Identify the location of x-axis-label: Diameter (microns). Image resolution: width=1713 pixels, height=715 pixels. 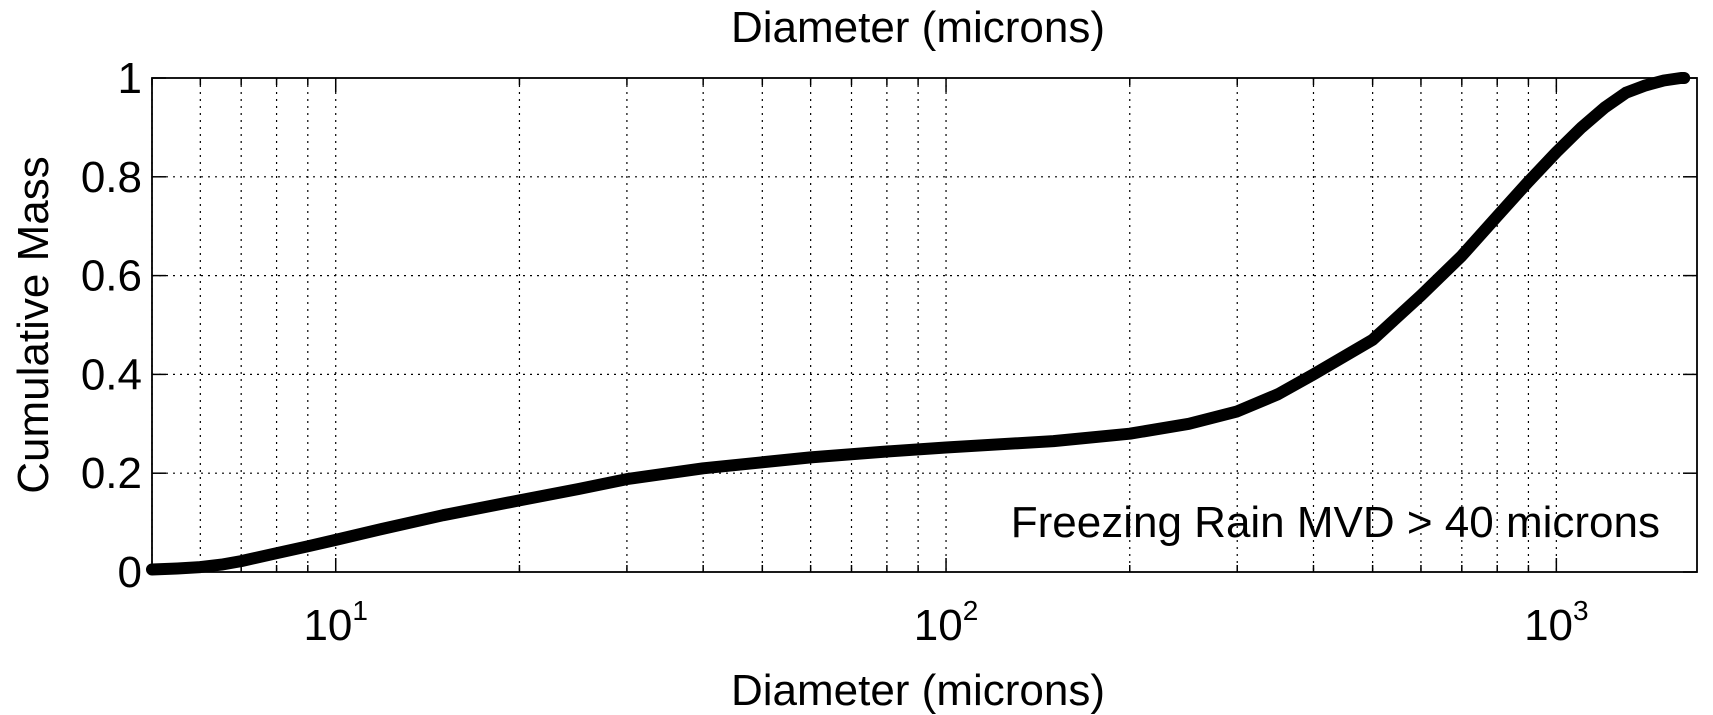
(918, 690).